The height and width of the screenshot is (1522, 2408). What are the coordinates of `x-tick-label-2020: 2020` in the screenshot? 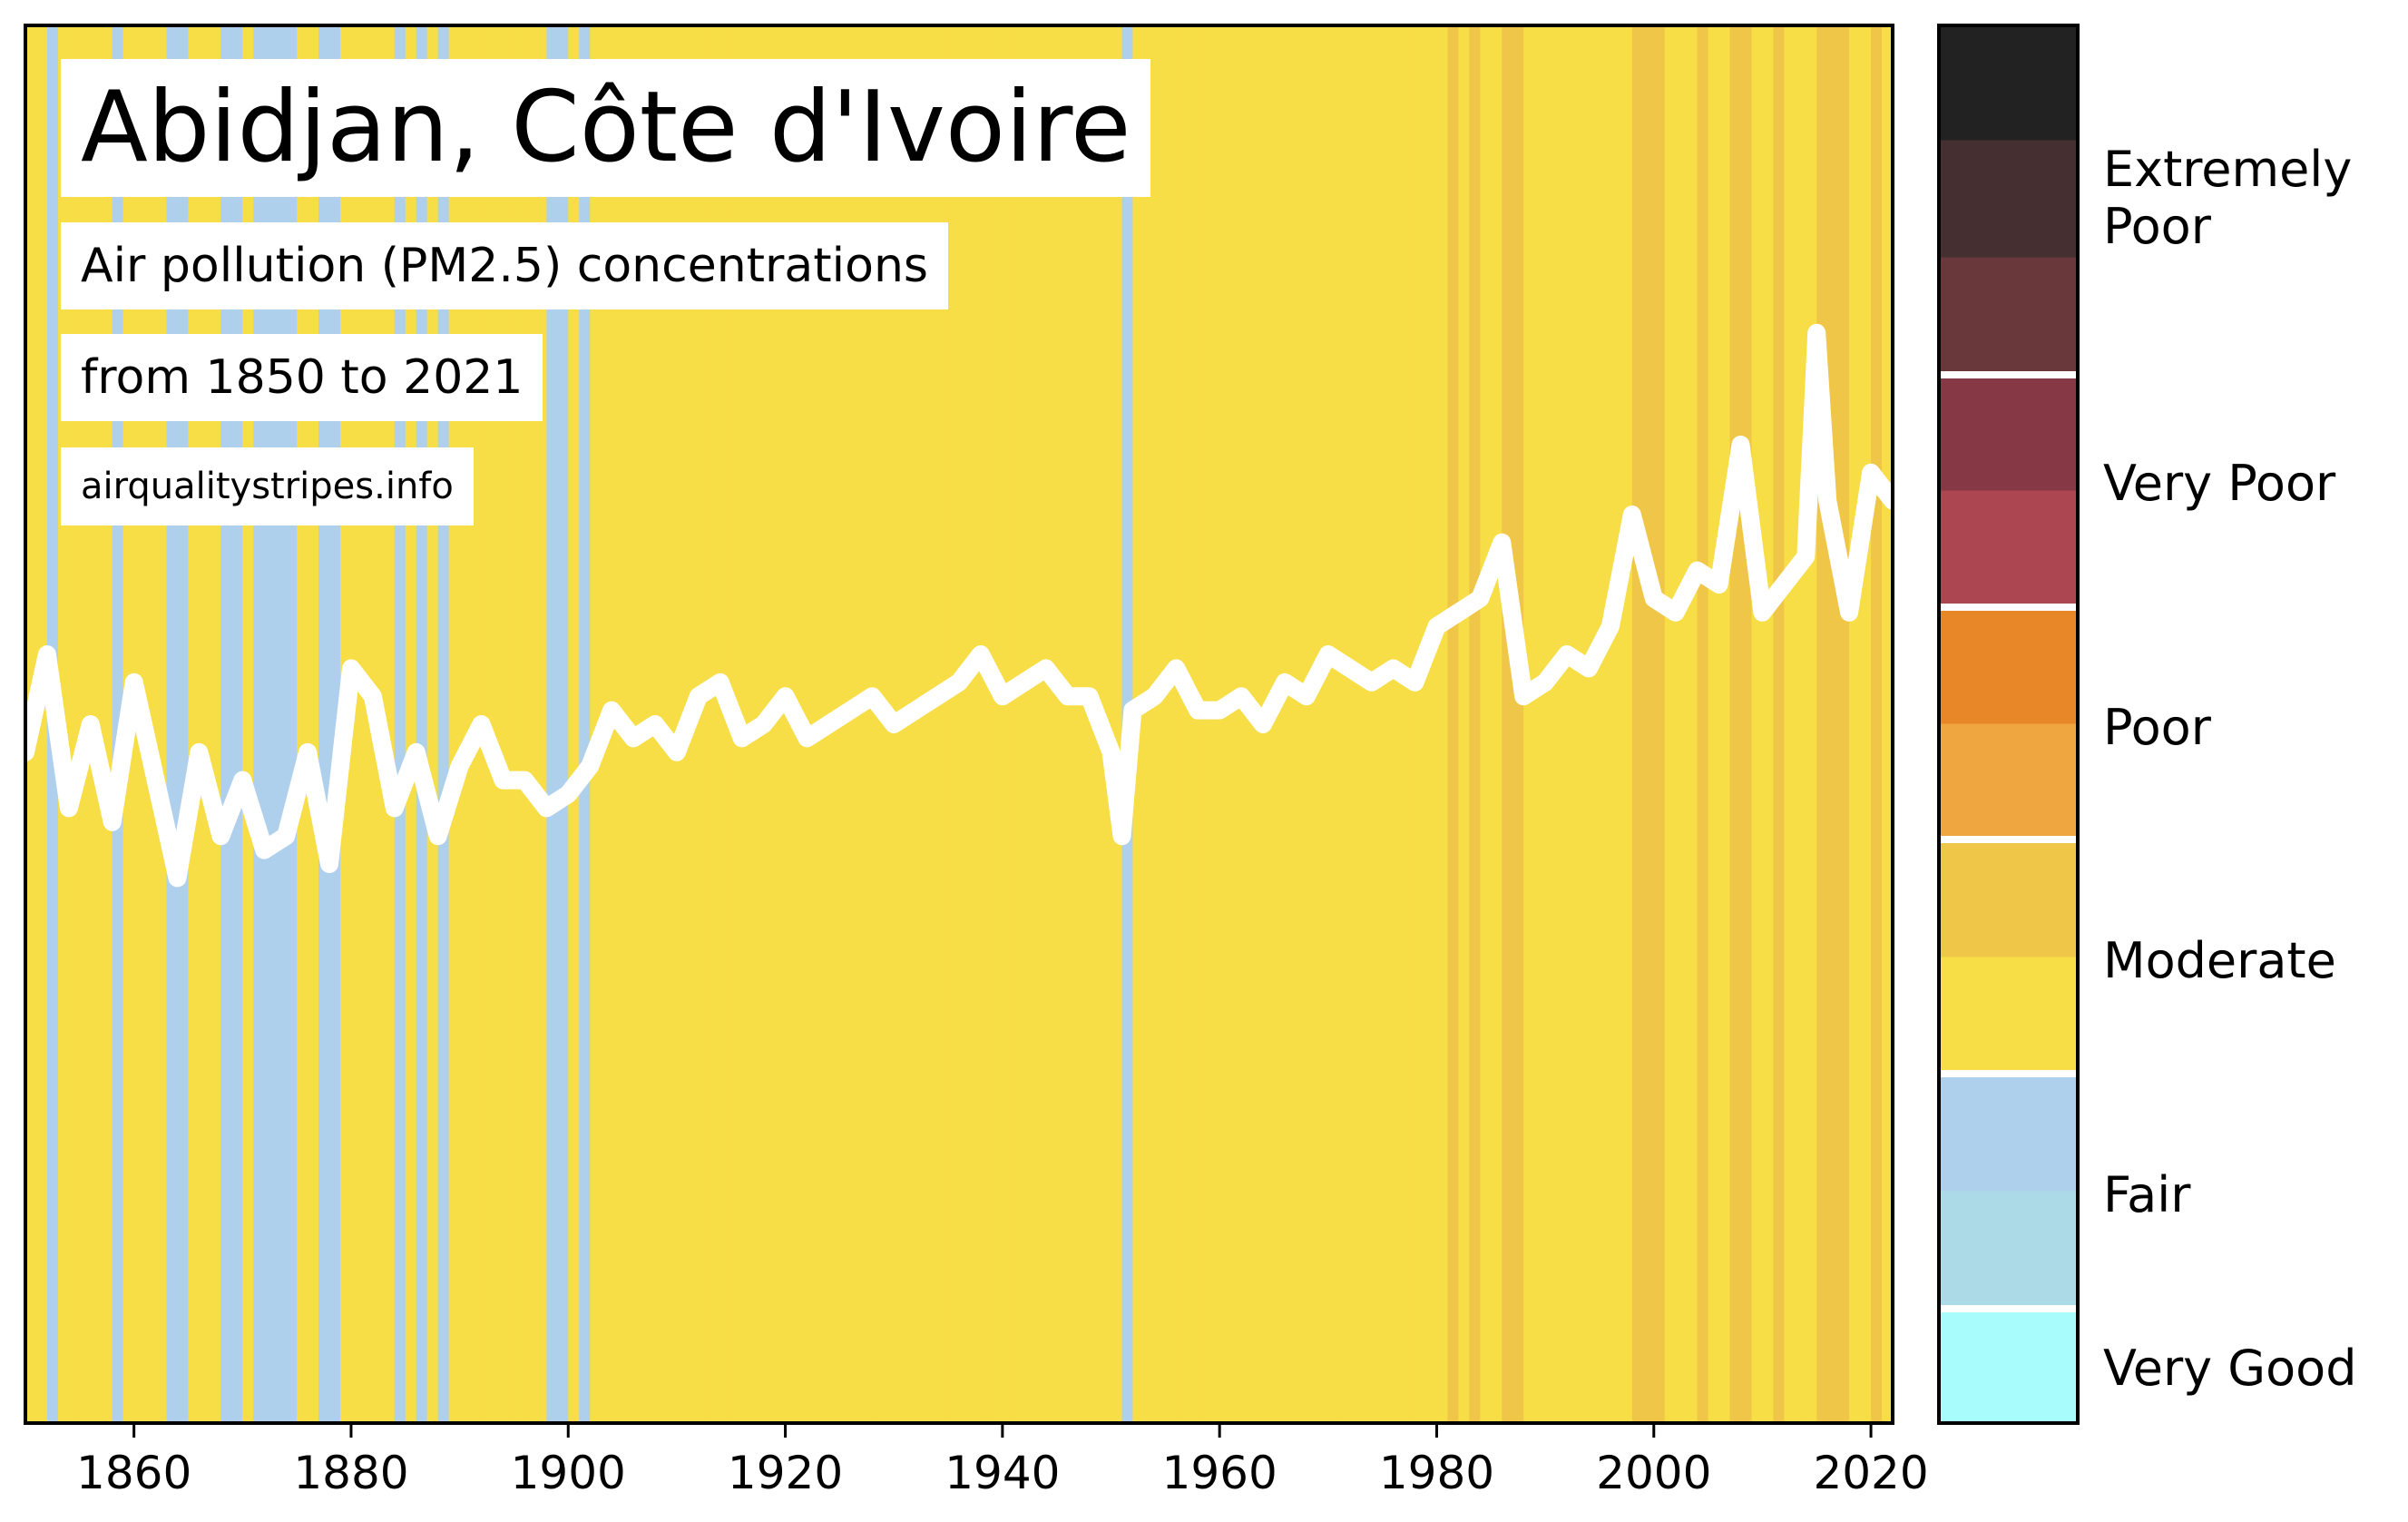 It's located at (1871, 1473).